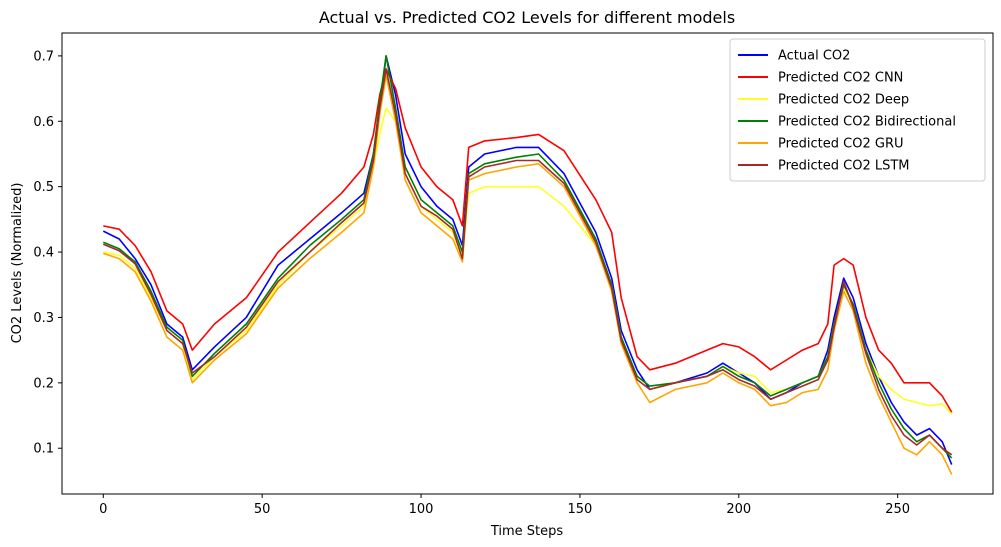 This screenshot has height=547, width=1001. I want to click on legend-label-5: Predicted CO2 LSTM, so click(844, 166).